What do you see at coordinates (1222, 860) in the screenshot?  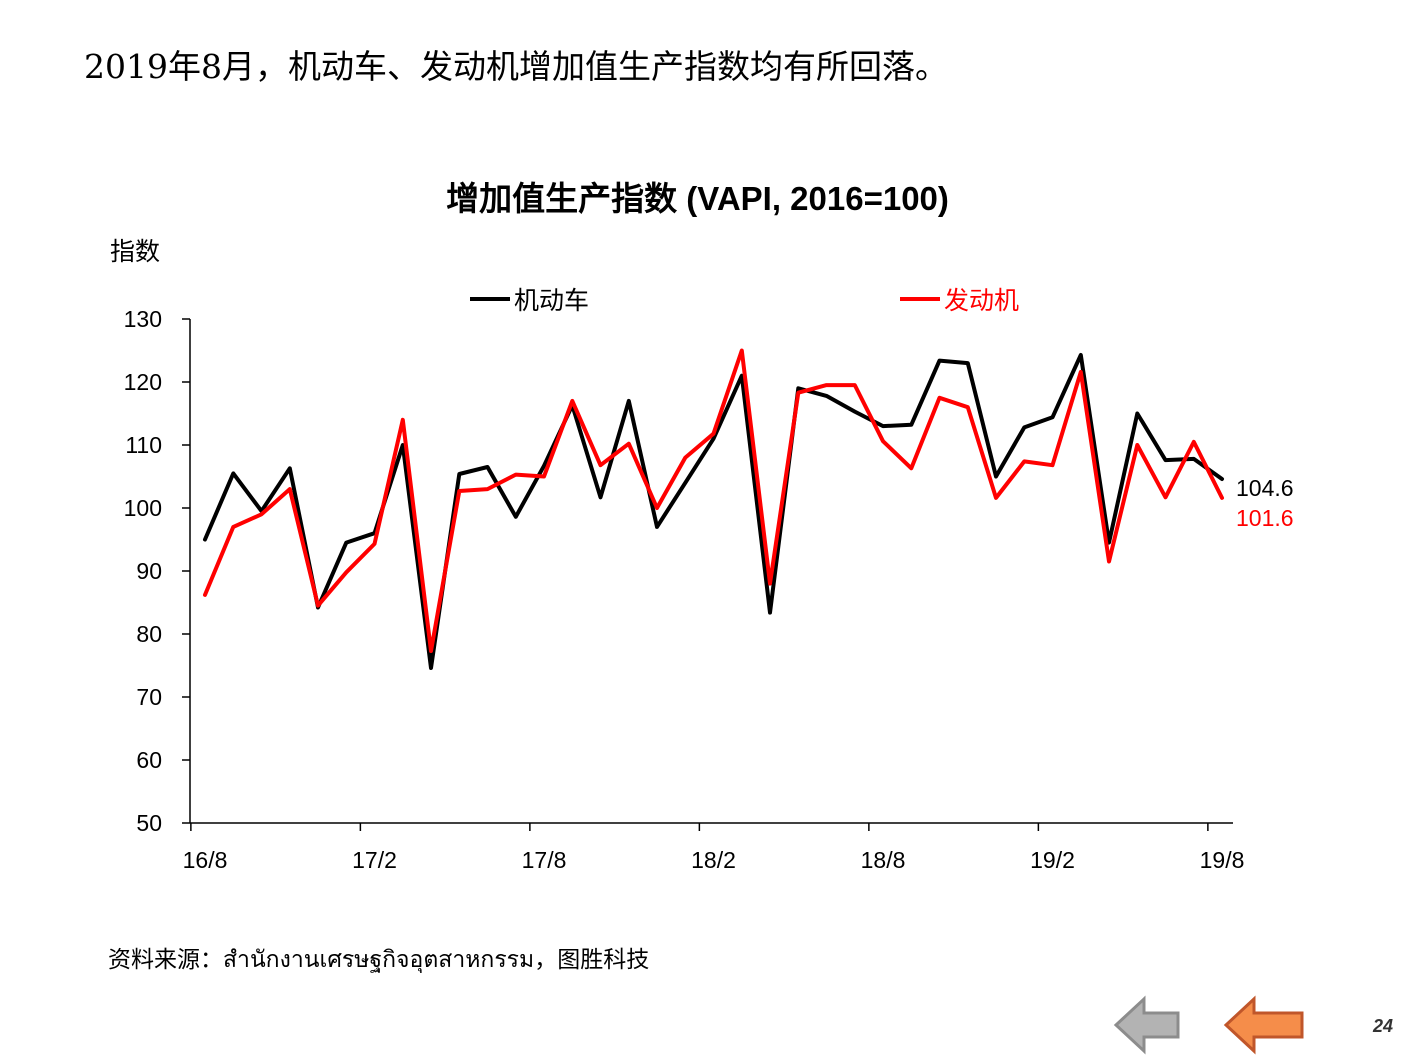 I see `x-tick-label: 19/8` at bounding box center [1222, 860].